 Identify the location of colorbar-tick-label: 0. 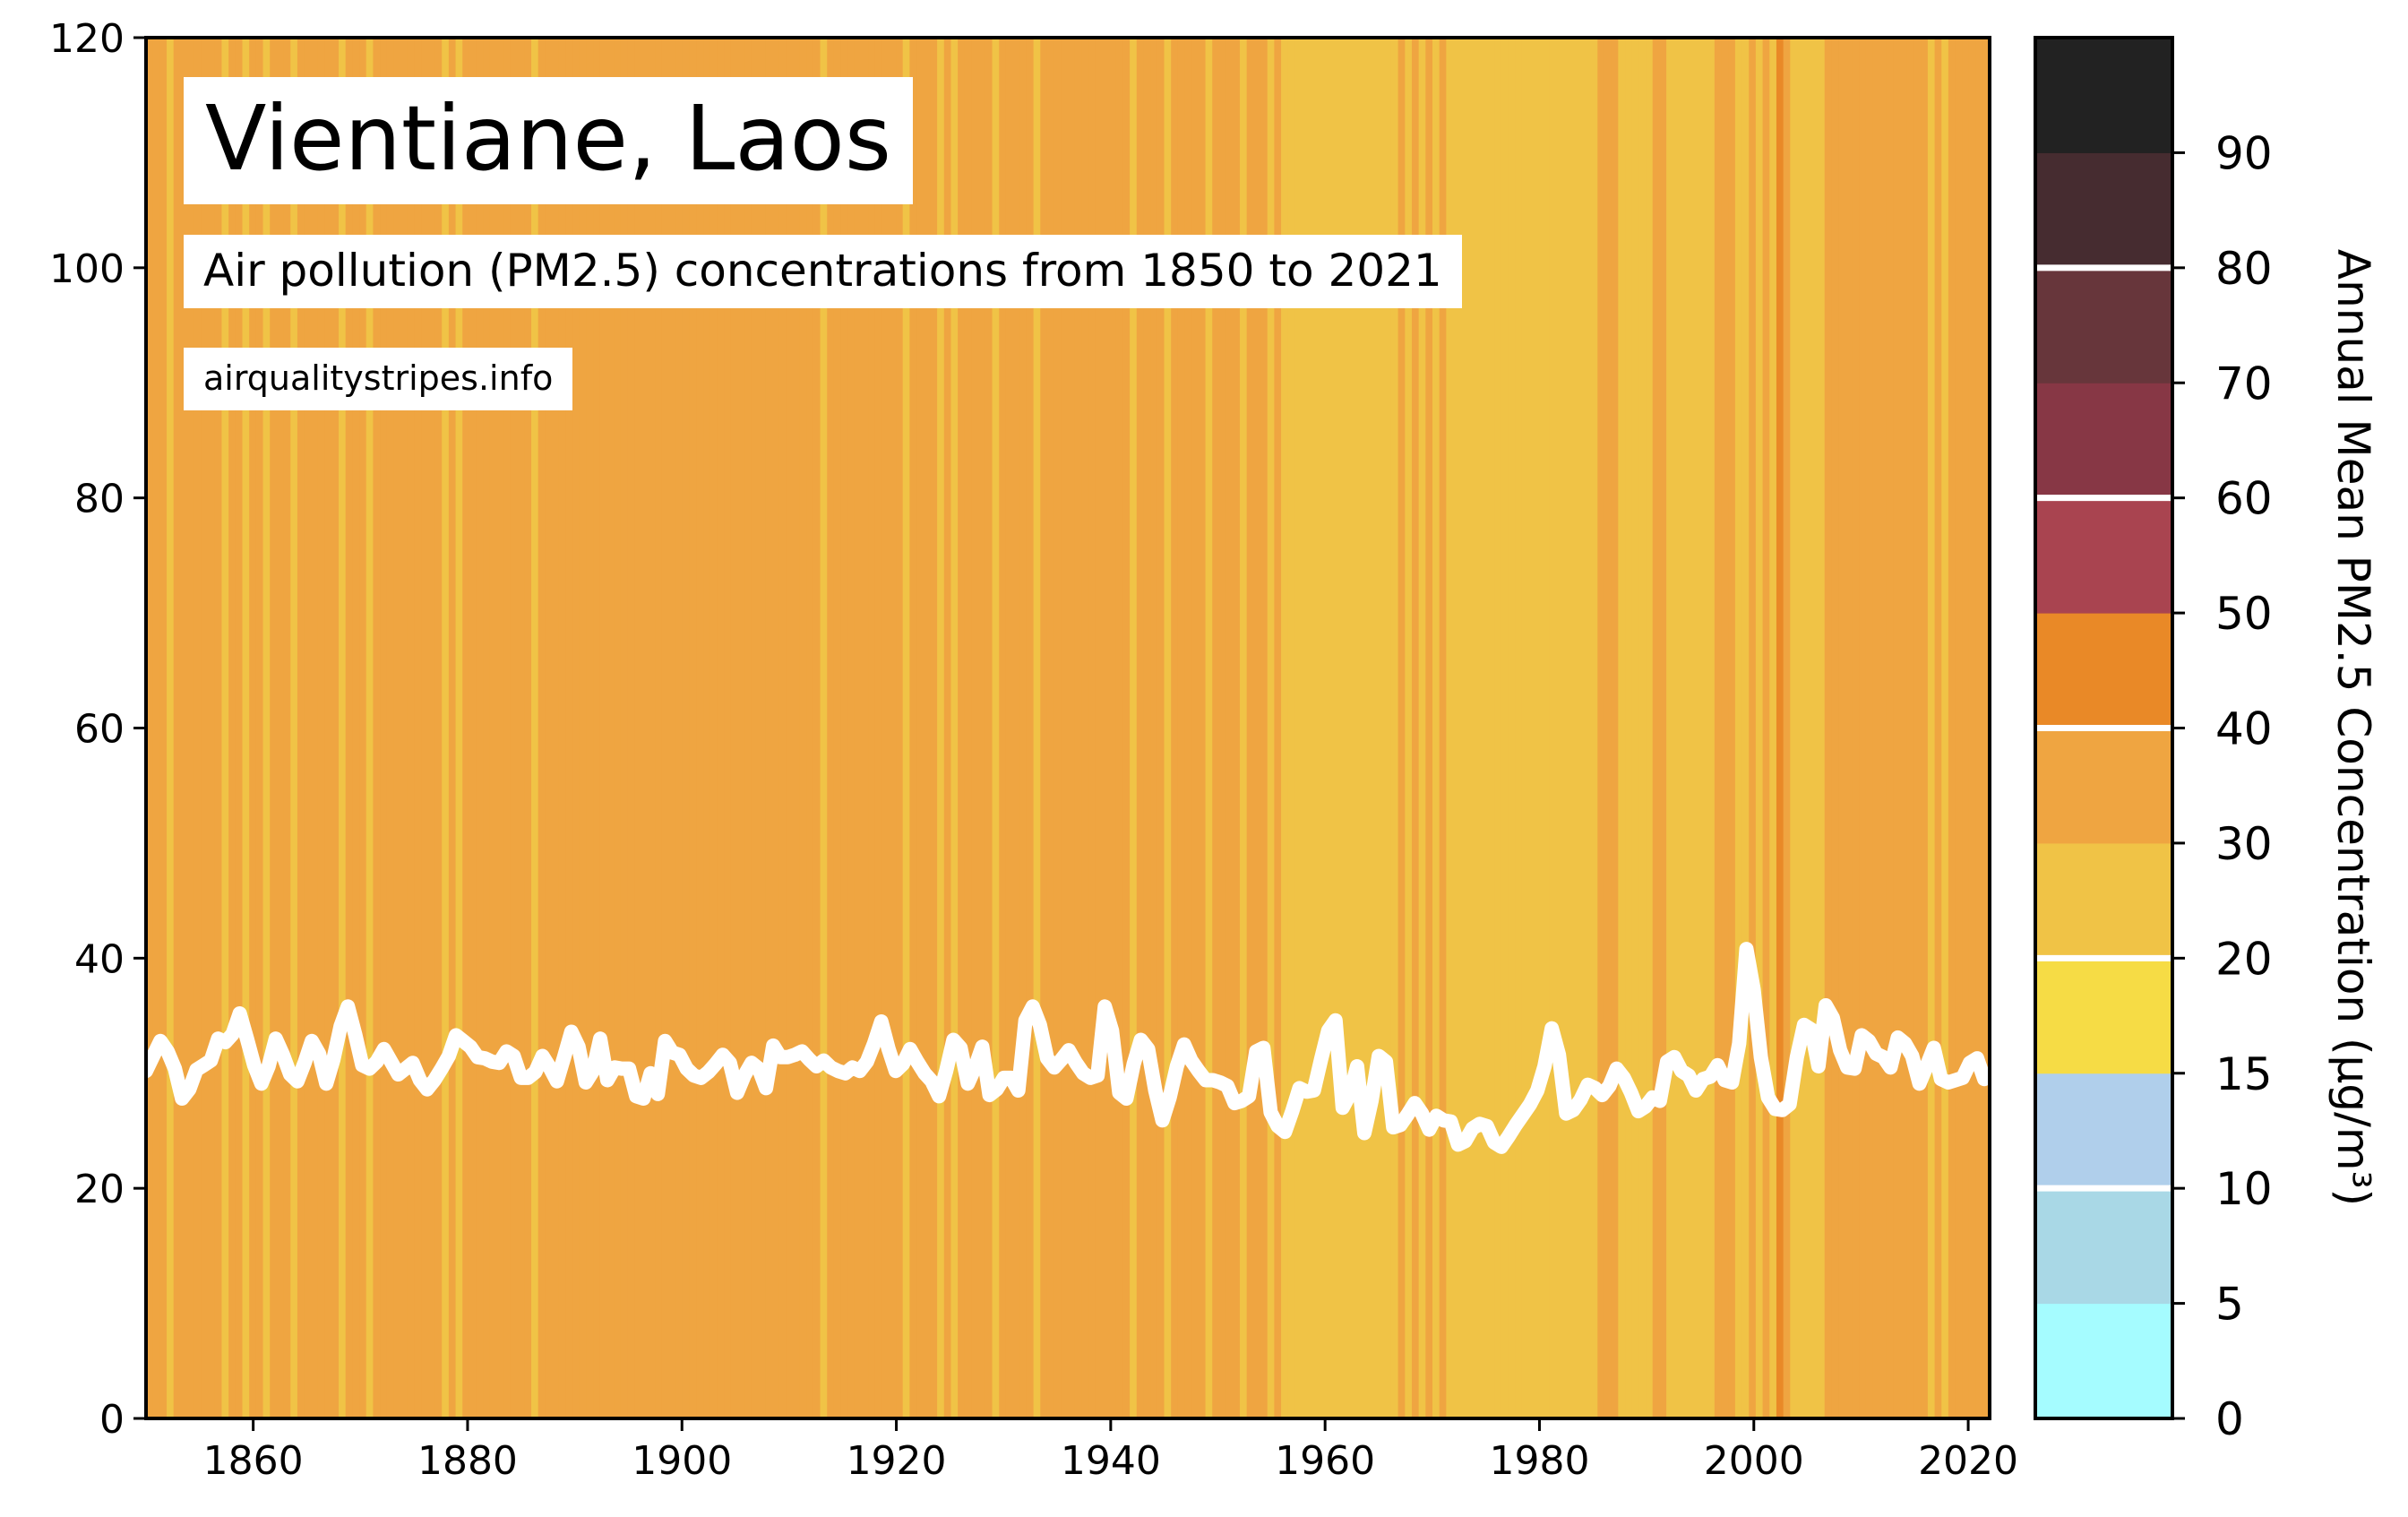
(2229, 1419).